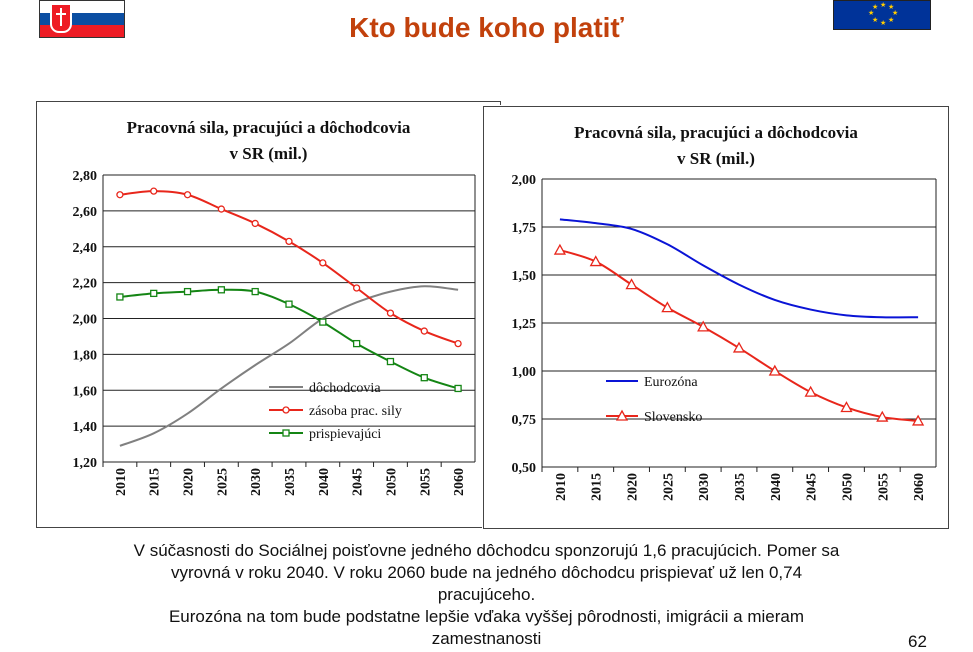  I want to click on legend-label: prispievajúci, so click(345, 434).